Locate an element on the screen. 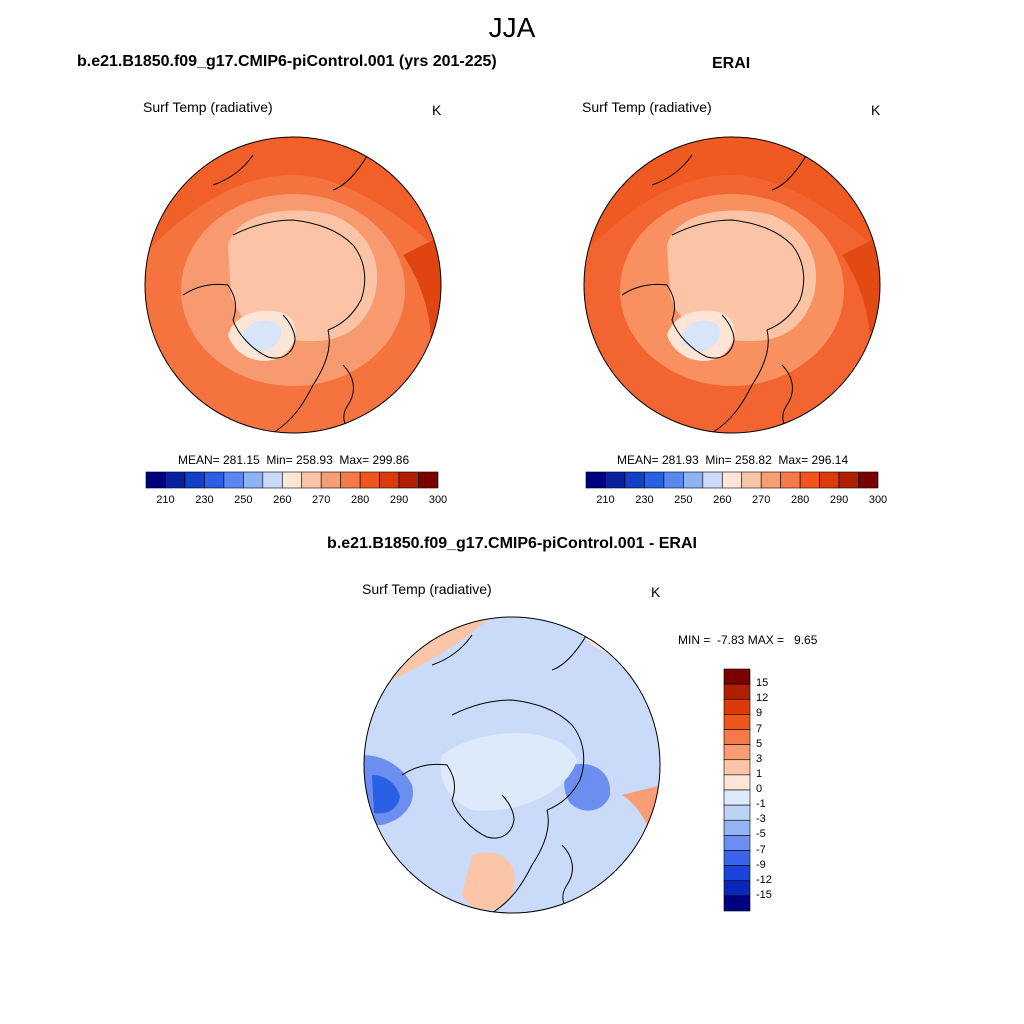 The height and width of the screenshot is (1024, 1024). panel-2-units-label: K is located at coordinates (876, 110).